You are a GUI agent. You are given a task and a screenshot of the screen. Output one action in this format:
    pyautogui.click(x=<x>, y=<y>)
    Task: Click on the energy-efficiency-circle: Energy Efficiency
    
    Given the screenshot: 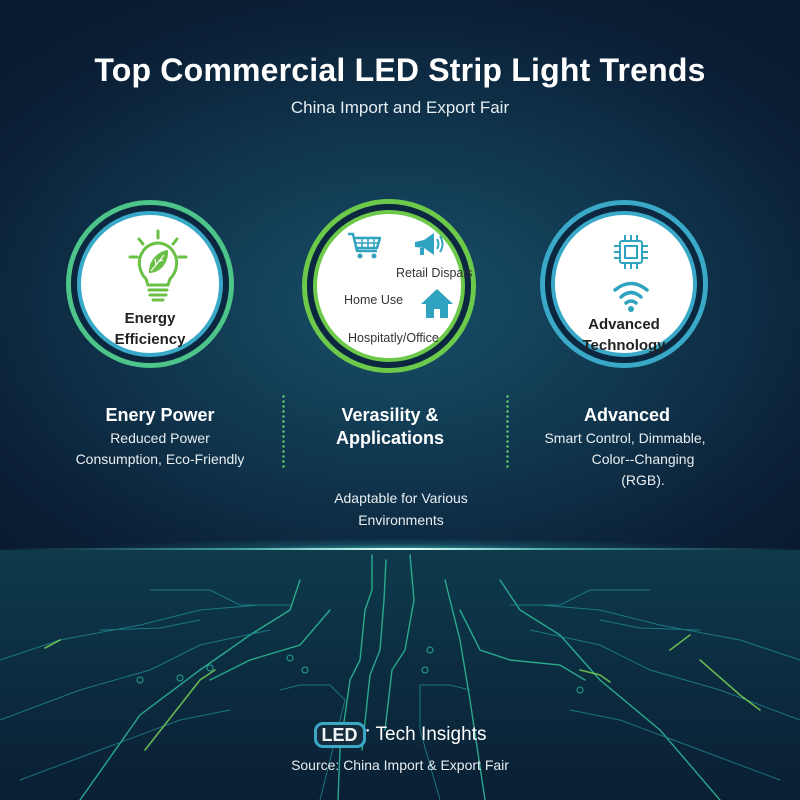 What is the action you would take?
    pyautogui.click(x=150, y=284)
    